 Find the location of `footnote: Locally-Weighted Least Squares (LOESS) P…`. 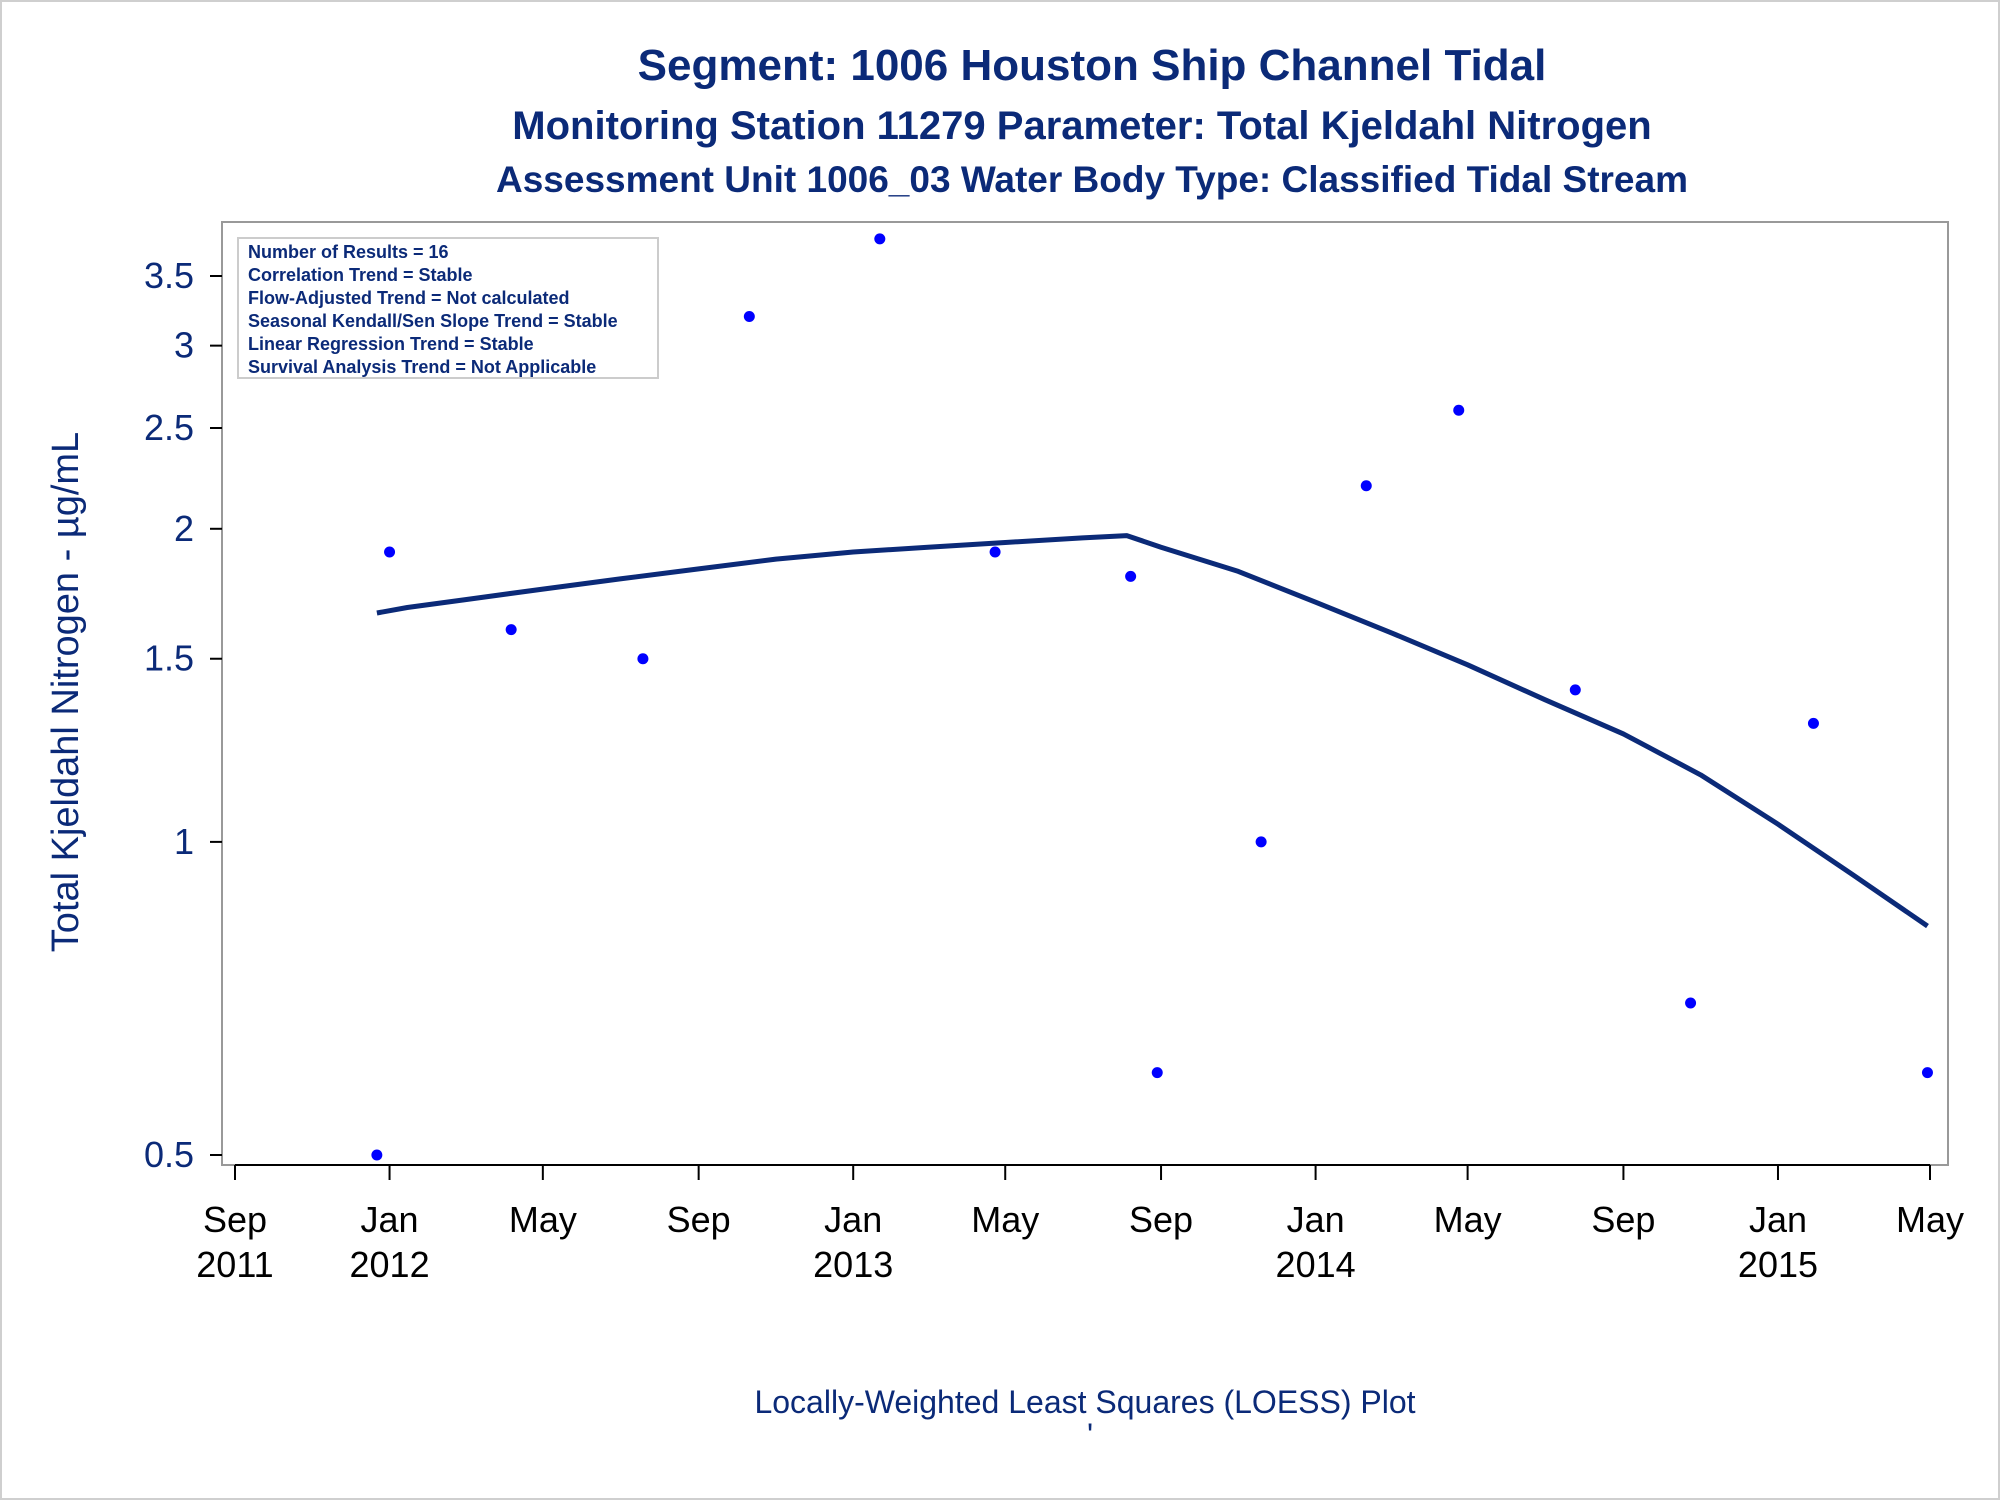

footnote: Locally-Weighted Least Squares (LOESS) P… is located at coordinates (1084, 1402).